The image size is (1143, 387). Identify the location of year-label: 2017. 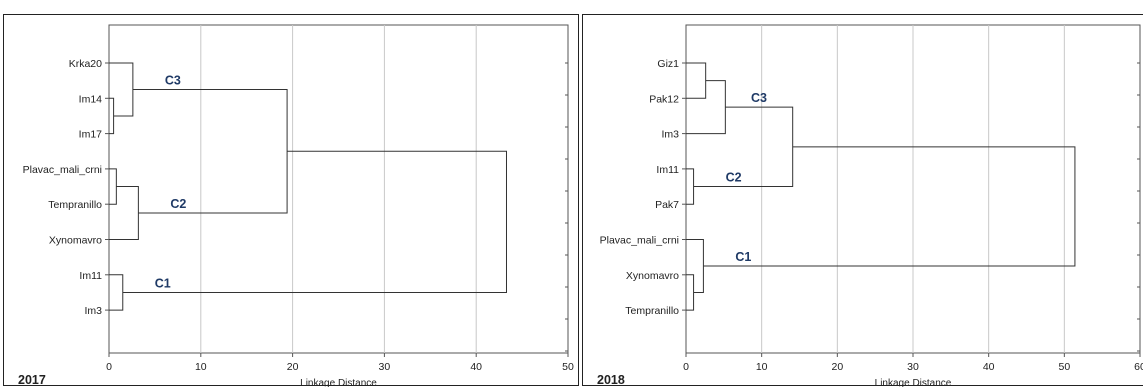
(32, 380).